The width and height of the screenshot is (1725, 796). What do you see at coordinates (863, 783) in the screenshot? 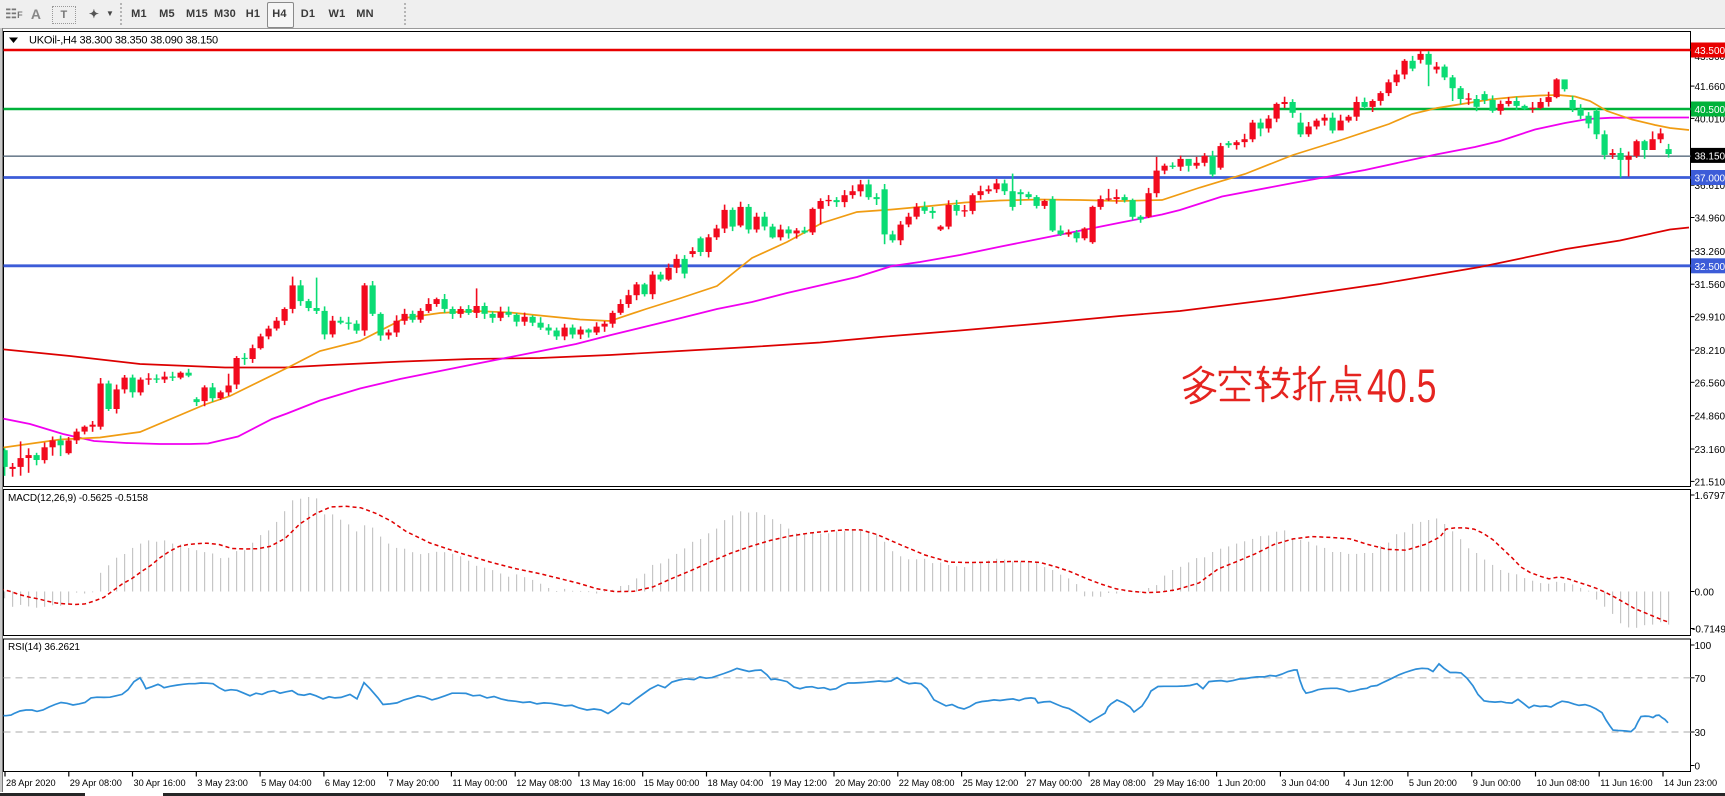
I see `svg-text: 20 May 20:00` at bounding box center [863, 783].